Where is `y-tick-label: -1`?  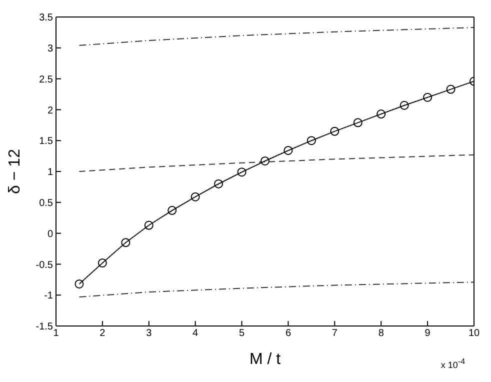
y-tick-label: -1 is located at coordinates (49, 296).